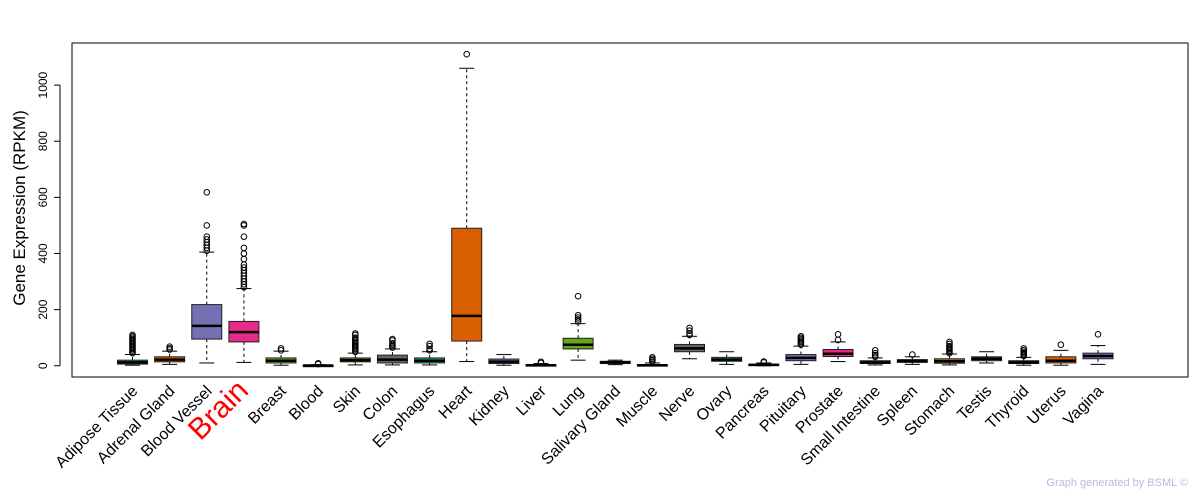 This screenshot has width=1200, height=500. Describe the element at coordinates (467, 284) in the screenshot. I see `box-heart` at that location.